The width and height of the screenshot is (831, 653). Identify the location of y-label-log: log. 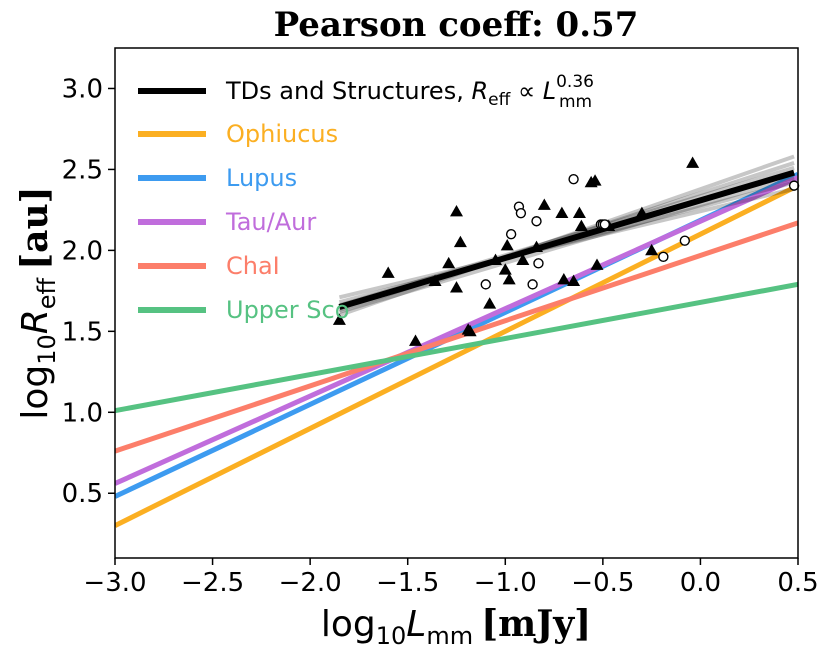
(35, 392).